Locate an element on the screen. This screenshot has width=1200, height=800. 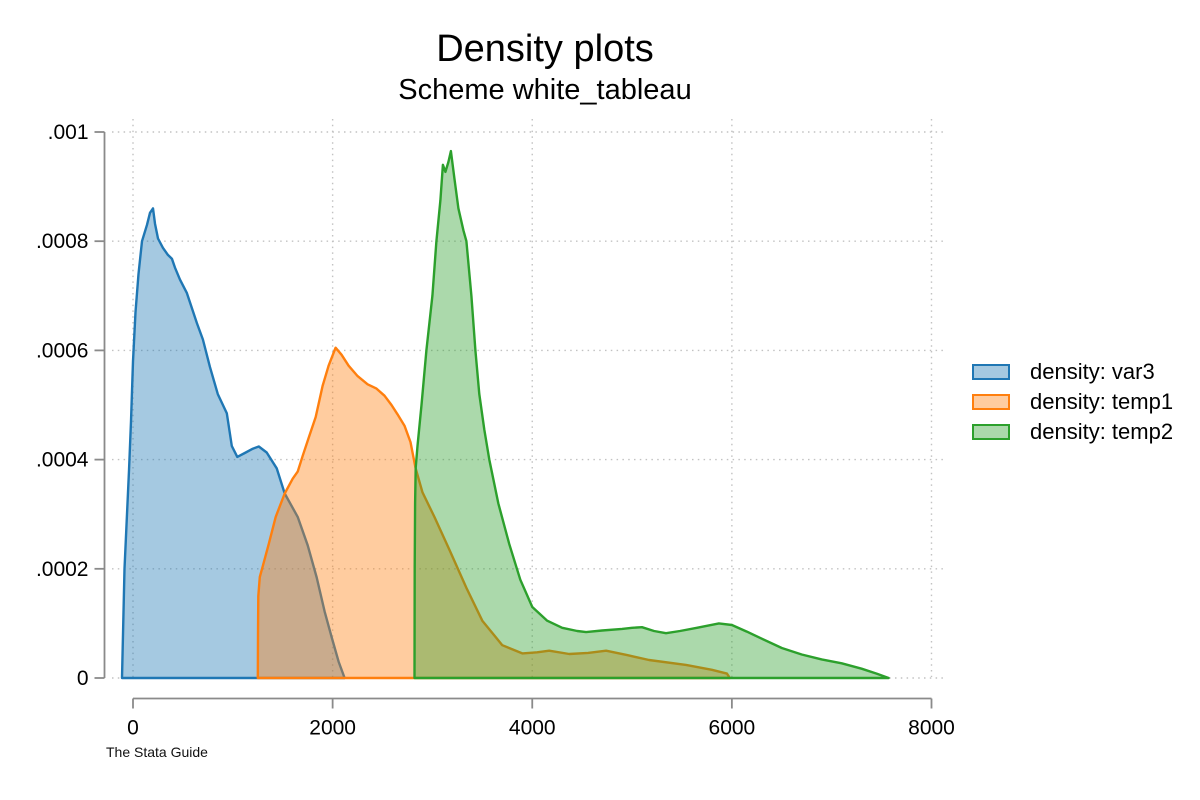
legend-label: density: temp2 is located at coordinates (1102, 431).